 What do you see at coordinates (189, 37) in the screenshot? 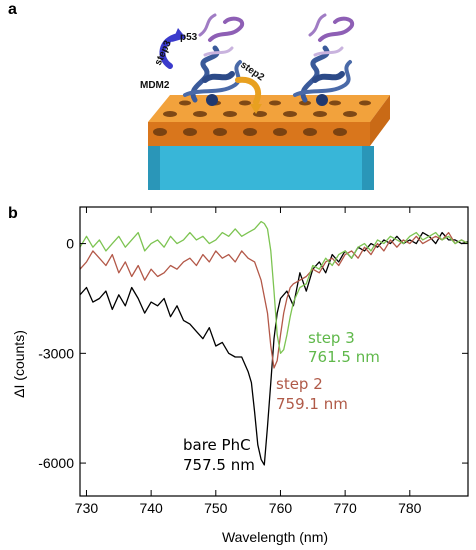
I see `p53-label: p53` at bounding box center [189, 37].